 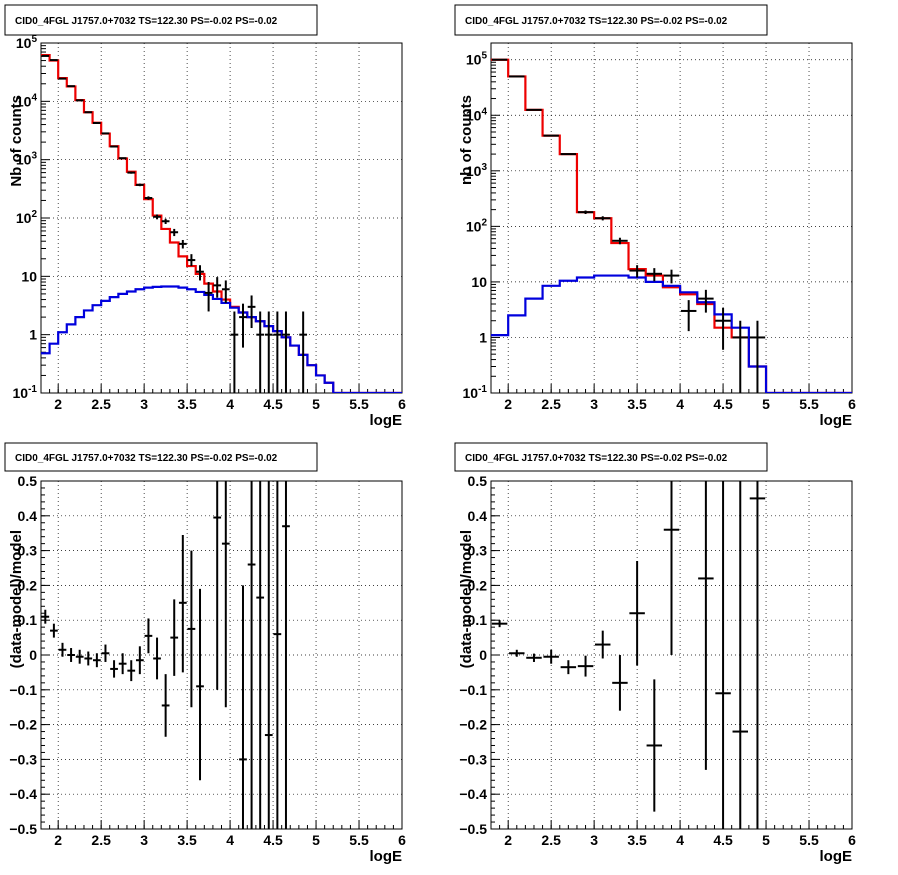 What do you see at coordinates (477, 170) in the screenshot?
I see `y-tick-label: 10³` at bounding box center [477, 170].